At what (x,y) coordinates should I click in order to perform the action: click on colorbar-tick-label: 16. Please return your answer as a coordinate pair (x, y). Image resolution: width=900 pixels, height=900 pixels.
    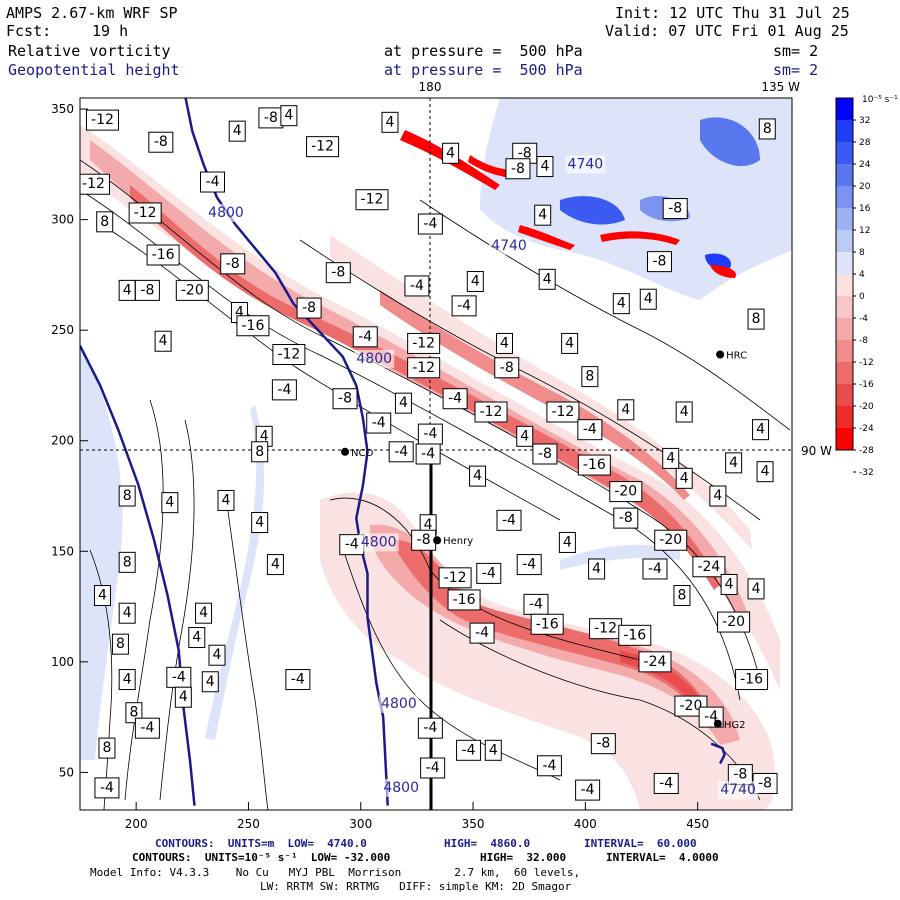
    Looking at the image, I should click on (865, 209).